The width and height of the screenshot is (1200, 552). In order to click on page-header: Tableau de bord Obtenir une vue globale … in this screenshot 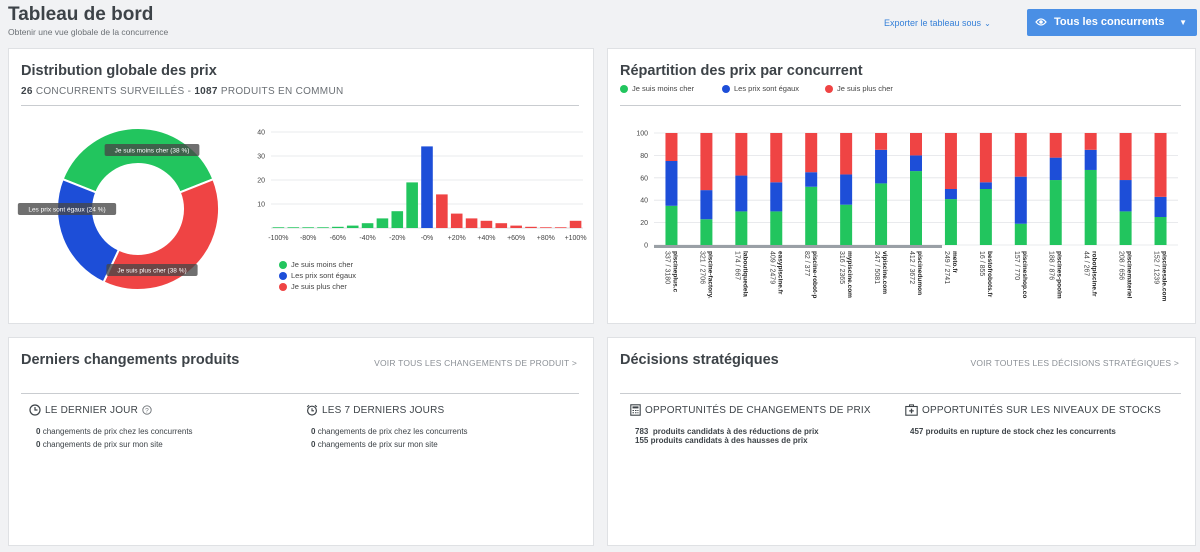, I will do `click(600, 21)`.